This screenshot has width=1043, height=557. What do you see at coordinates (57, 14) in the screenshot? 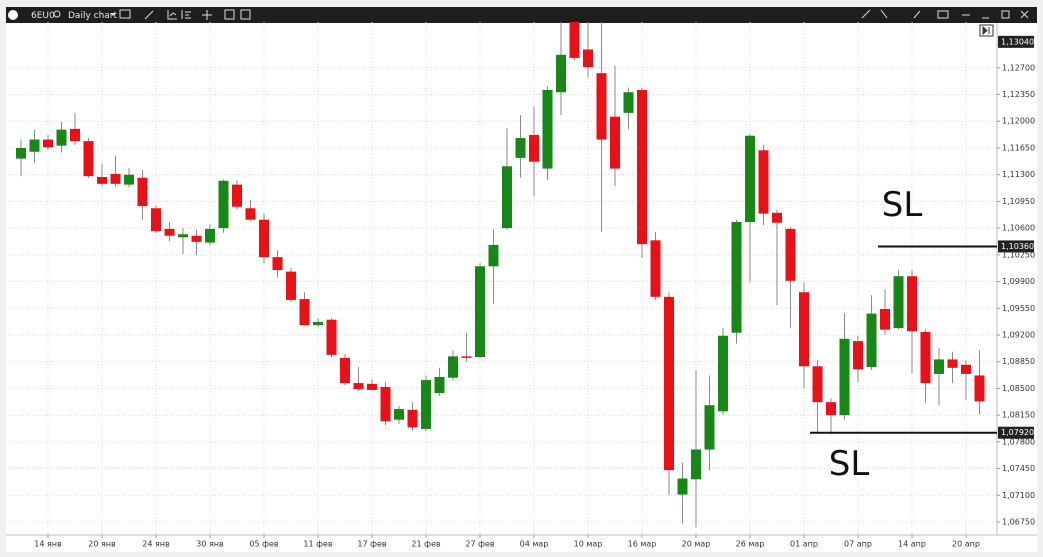
I see `search-icon` at bounding box center [57, 14].